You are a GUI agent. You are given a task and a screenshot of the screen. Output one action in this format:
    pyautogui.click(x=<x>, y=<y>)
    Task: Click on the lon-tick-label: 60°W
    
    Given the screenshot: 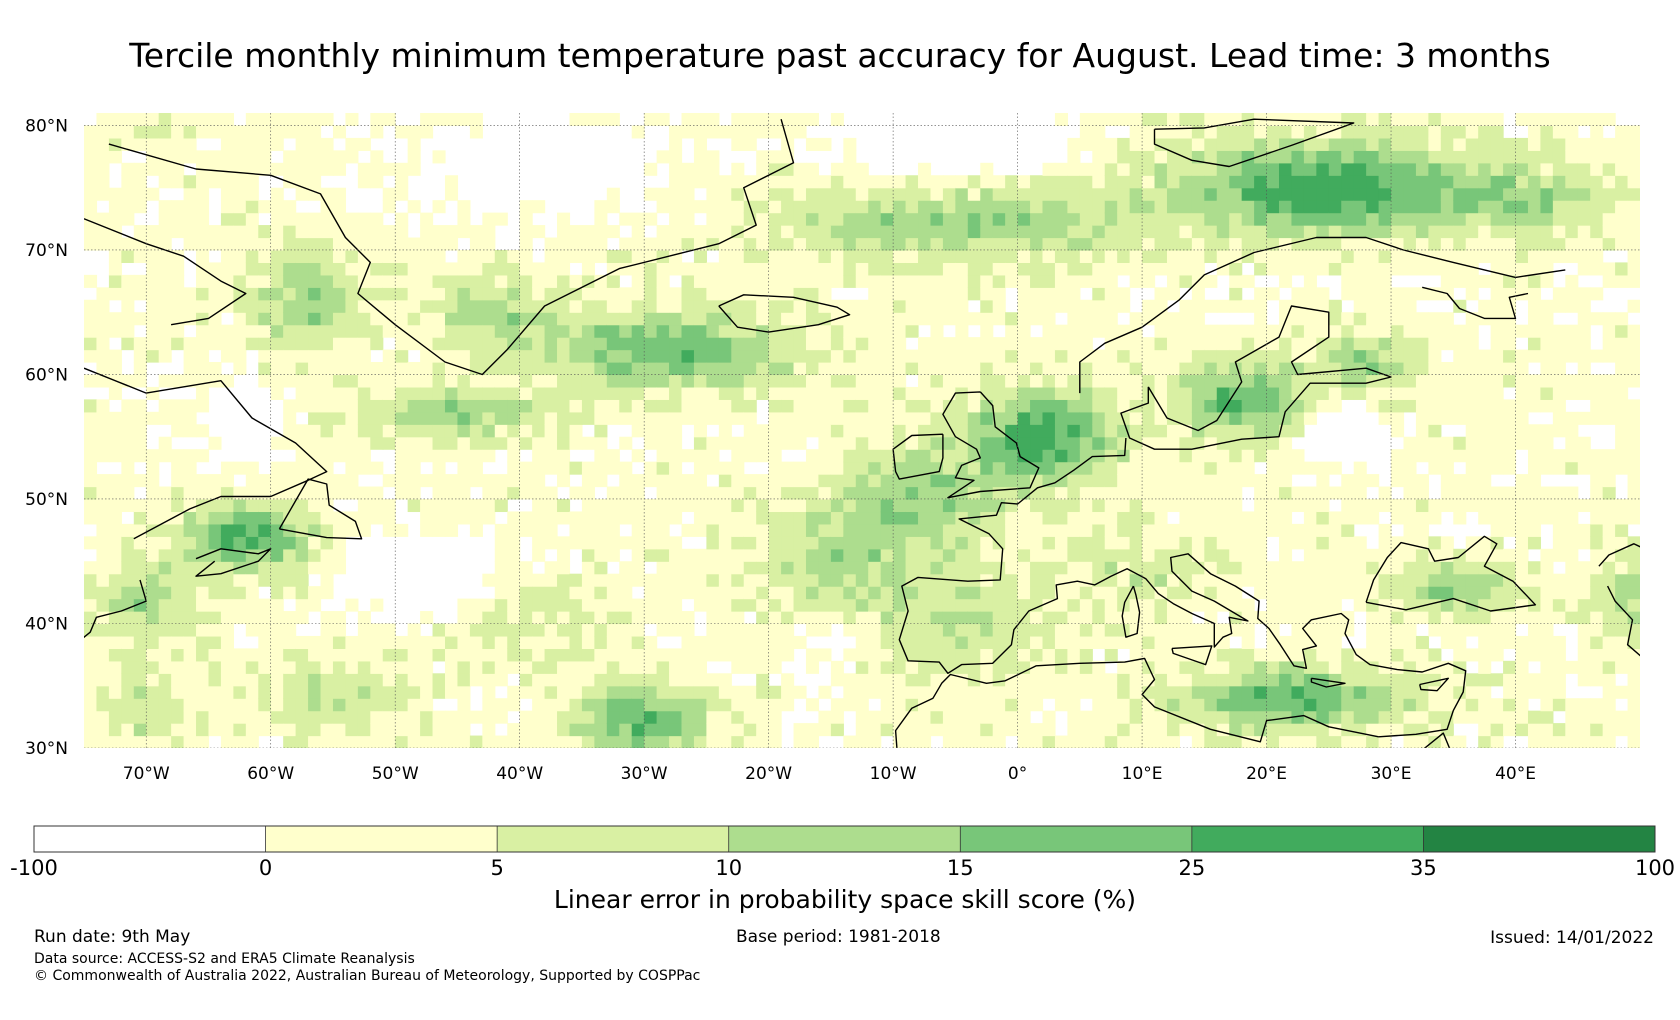 What is the action you would take?
    pyautogui.click(x=270, y=774)
    